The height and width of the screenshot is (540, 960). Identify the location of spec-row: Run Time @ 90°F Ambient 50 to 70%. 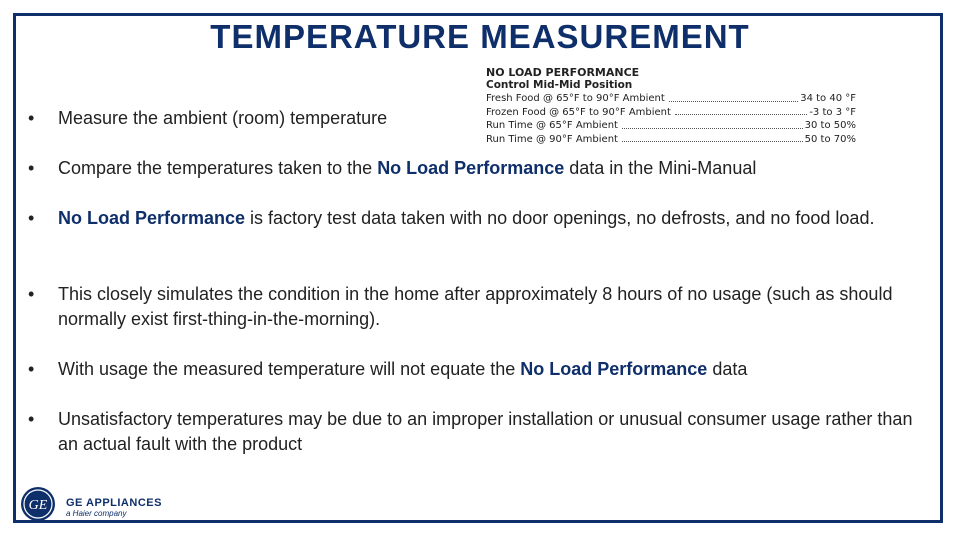
(671, 140).